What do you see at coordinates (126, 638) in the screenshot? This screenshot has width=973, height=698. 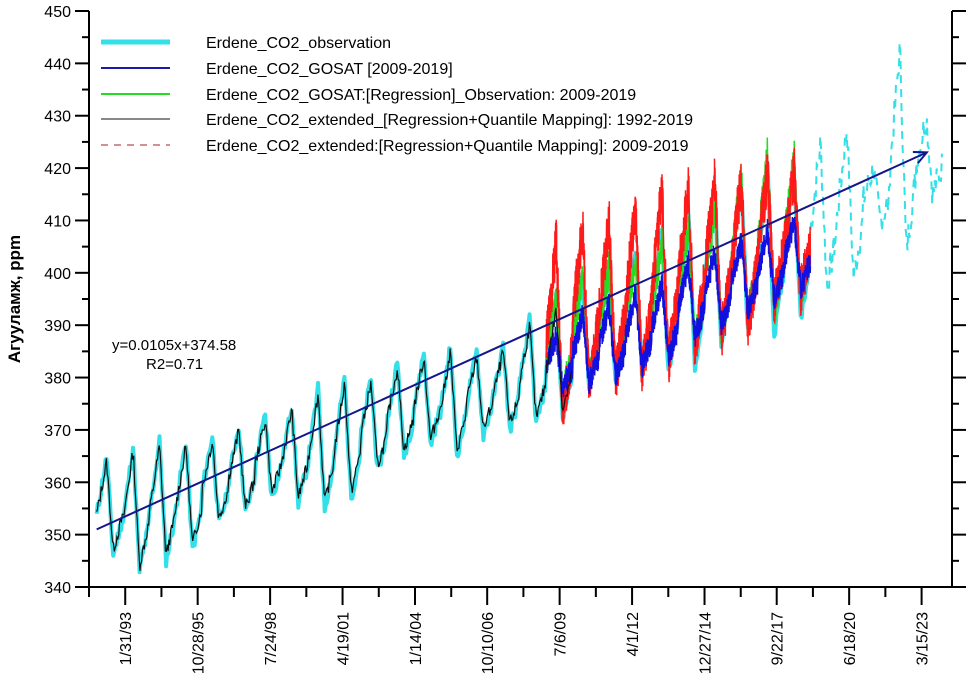 I see `x-tick-label: 1/31/93` at bounding box center [126, 638].